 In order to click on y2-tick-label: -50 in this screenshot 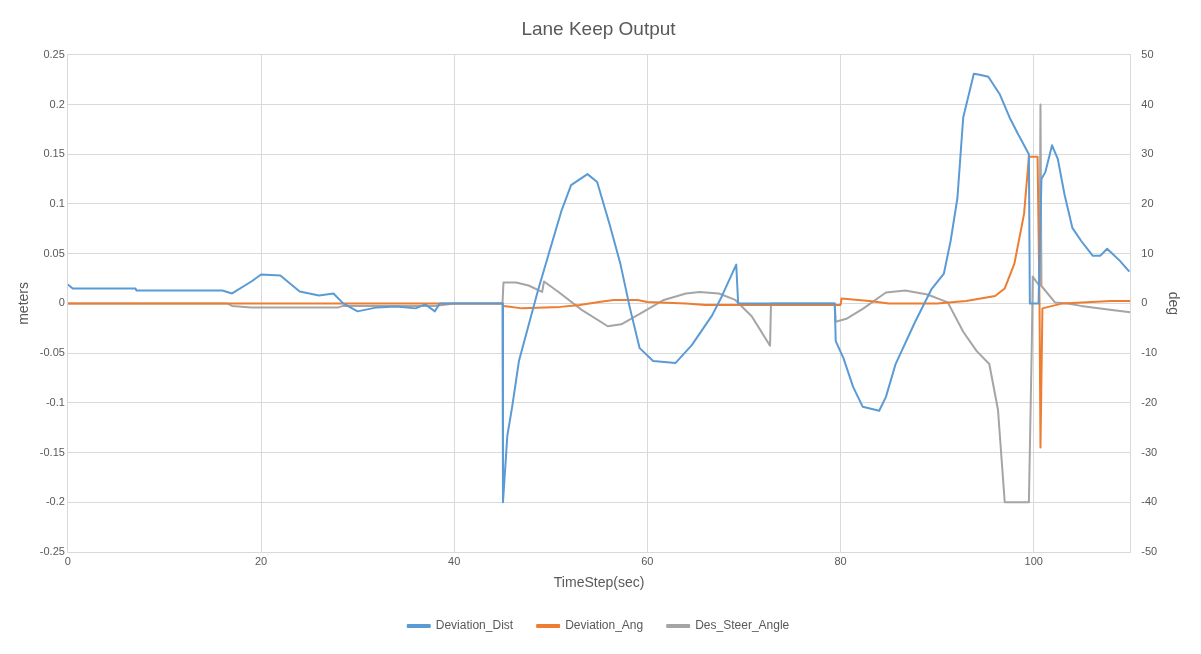, I will do `click(1149, 551)`.